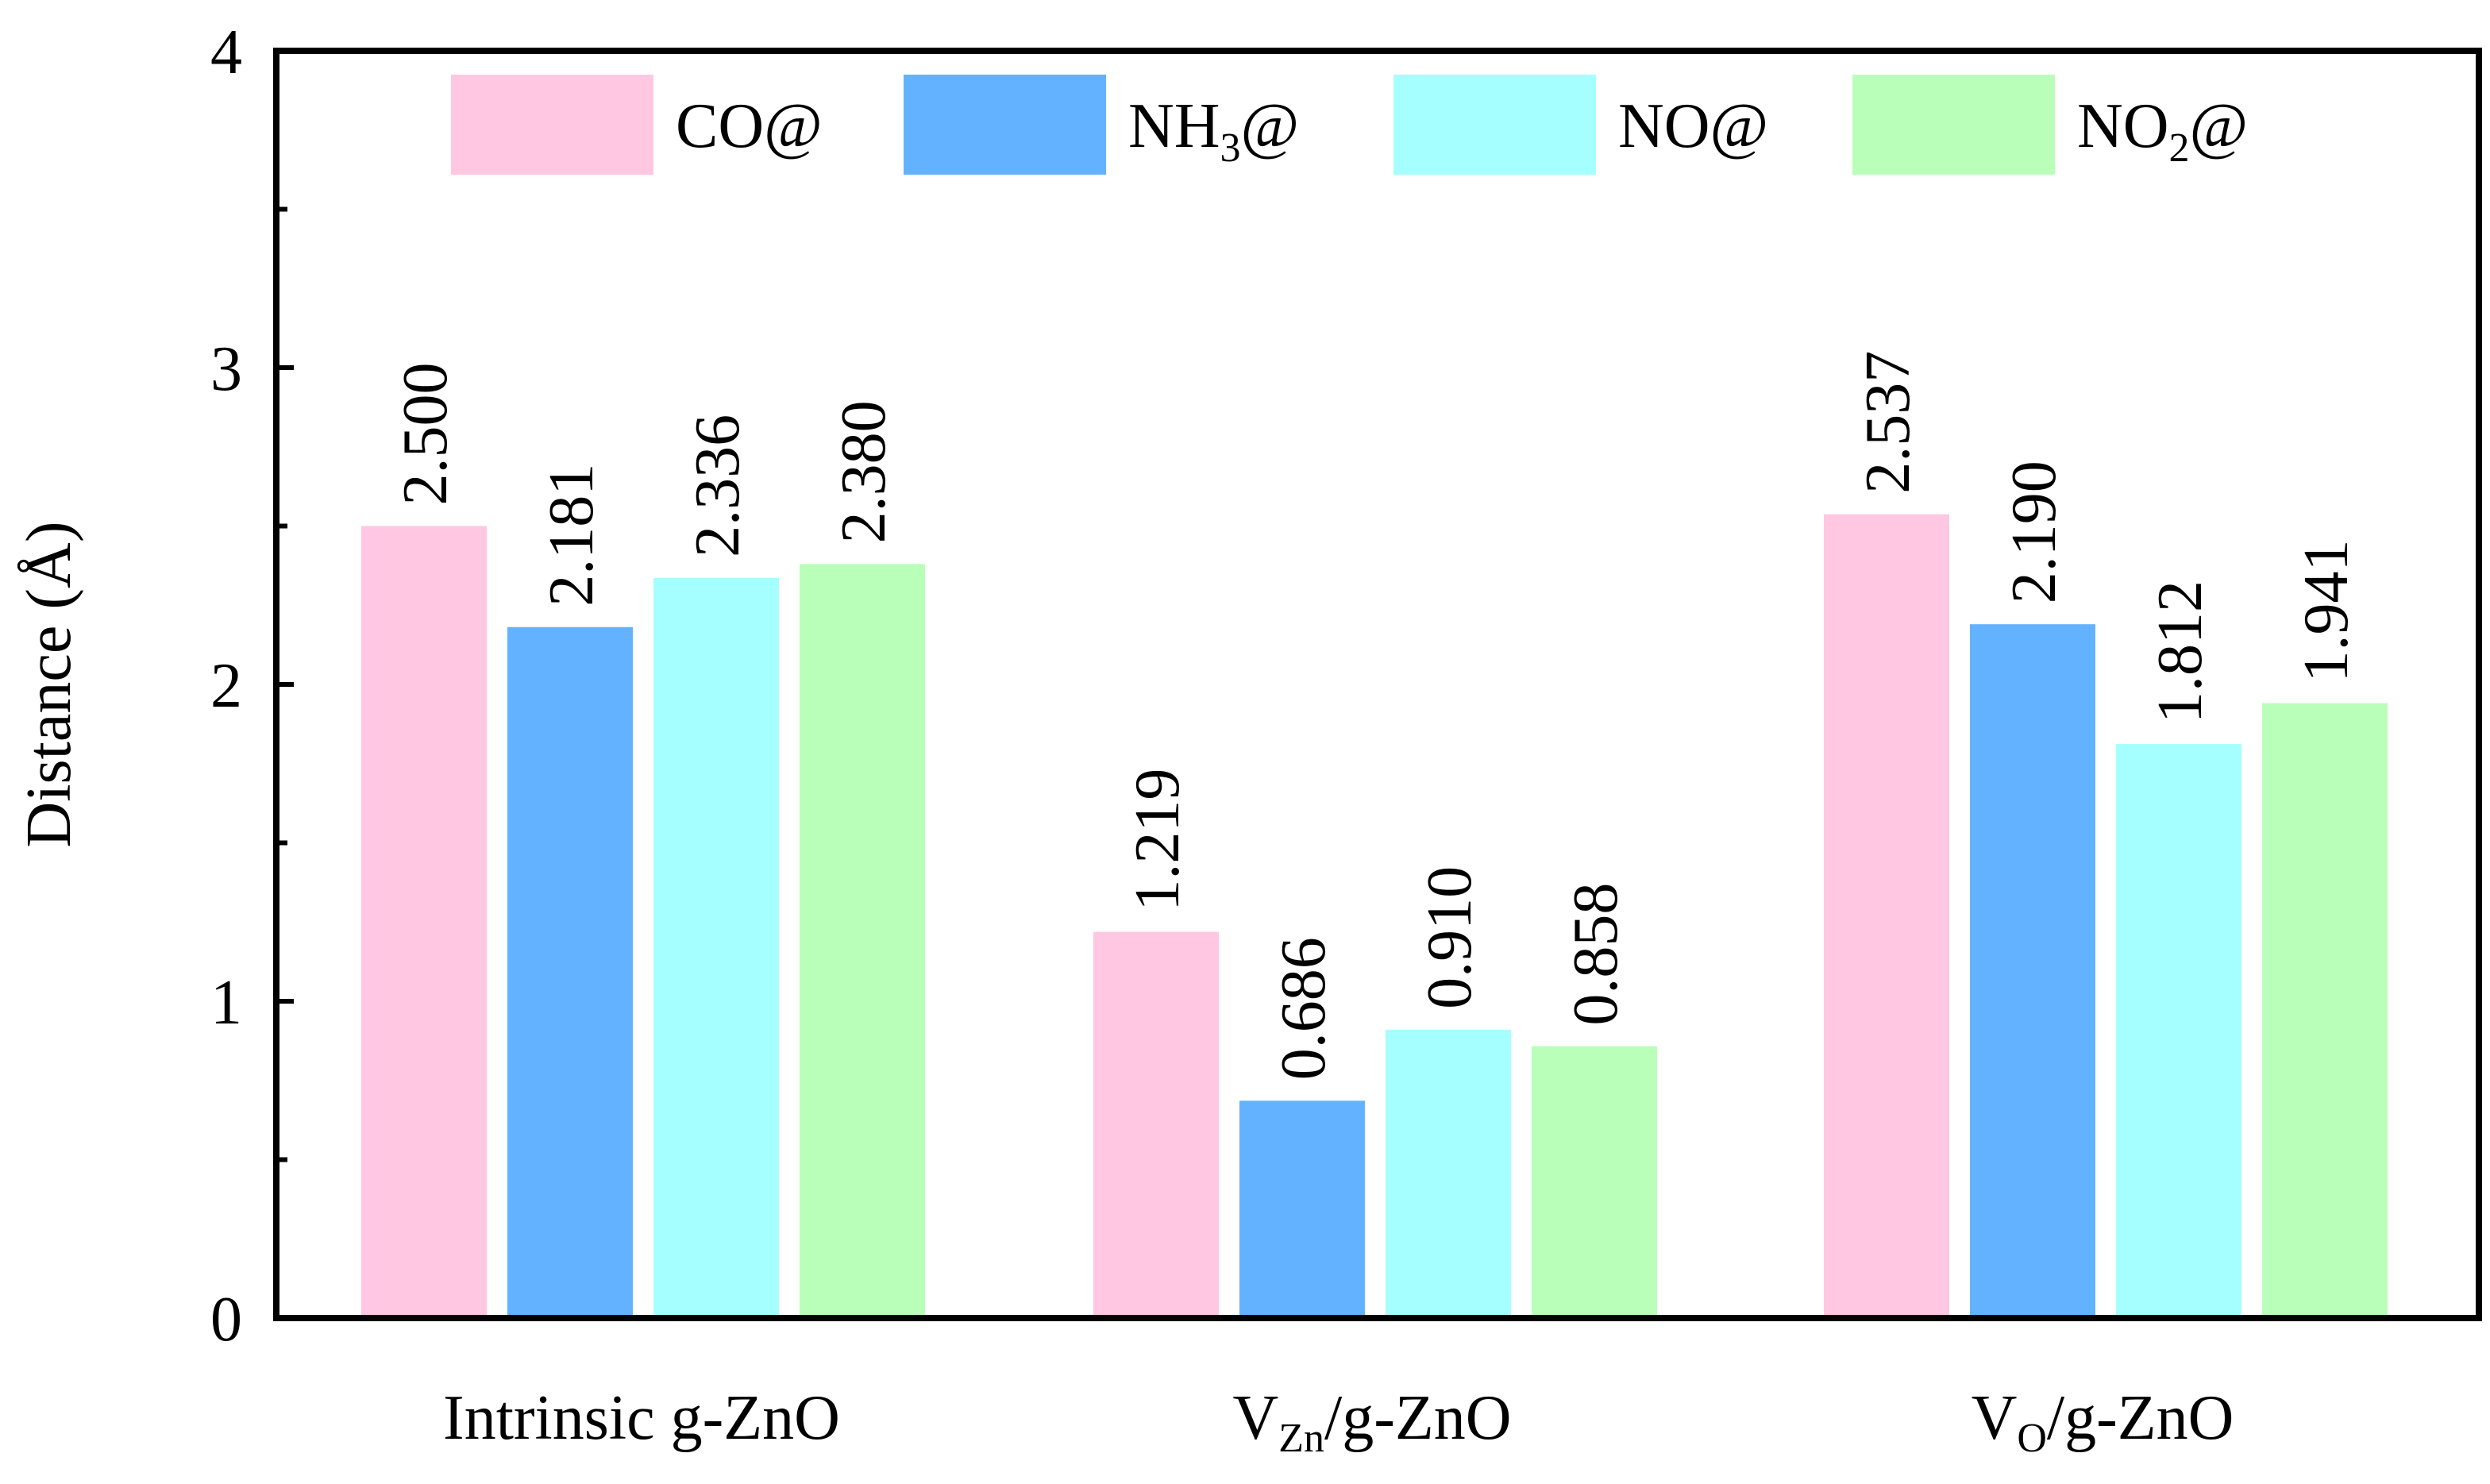 This screenshot has height=1484, width=2490. What do you see at coordinates (226, 1003) in the screenshot?
I see `y-tick-label: 1` at bounding box center [226, 1003].